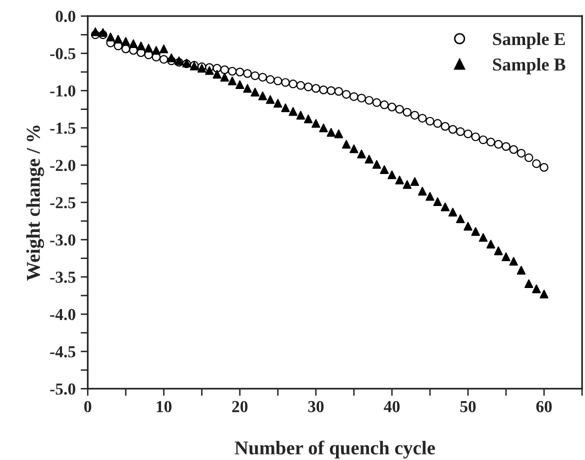 The width and height of the screenshot is (585, 460). I want to click on x-tick-label: 40, so click(392, 406).